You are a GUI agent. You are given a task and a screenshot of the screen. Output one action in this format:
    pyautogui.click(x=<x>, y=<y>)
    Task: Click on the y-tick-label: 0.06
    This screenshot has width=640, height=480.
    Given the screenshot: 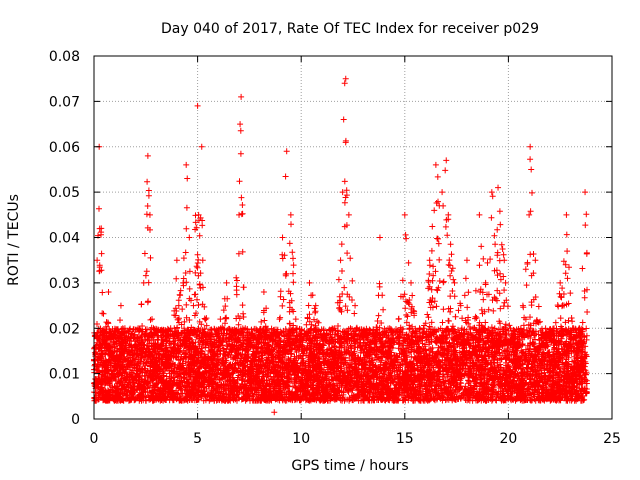 What is the action you would take?
    pyautogui.click(x=64, y=148)
    